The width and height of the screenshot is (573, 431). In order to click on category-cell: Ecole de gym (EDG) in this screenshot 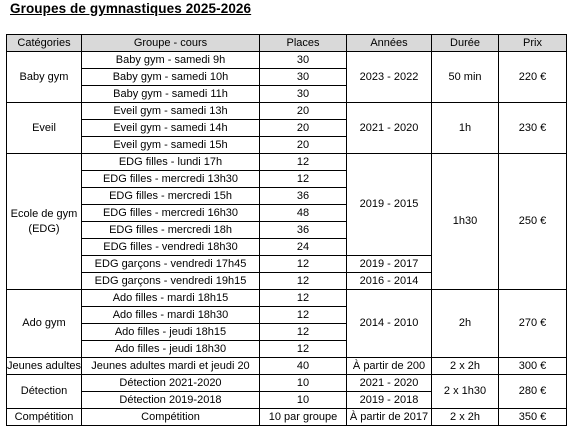, I will do `click(44, 221)`.